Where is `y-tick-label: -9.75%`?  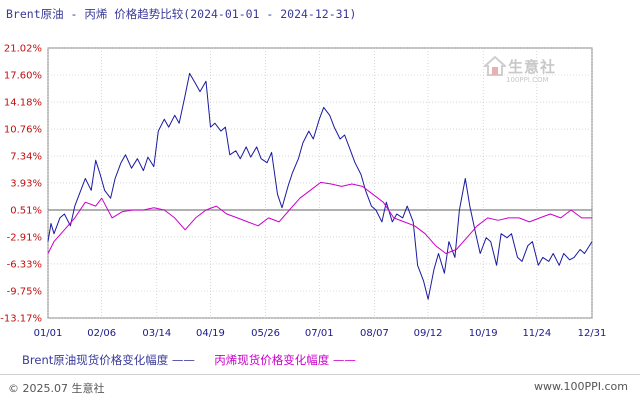 y-tick-label: -9.75% is located at coordinates (24, 291).